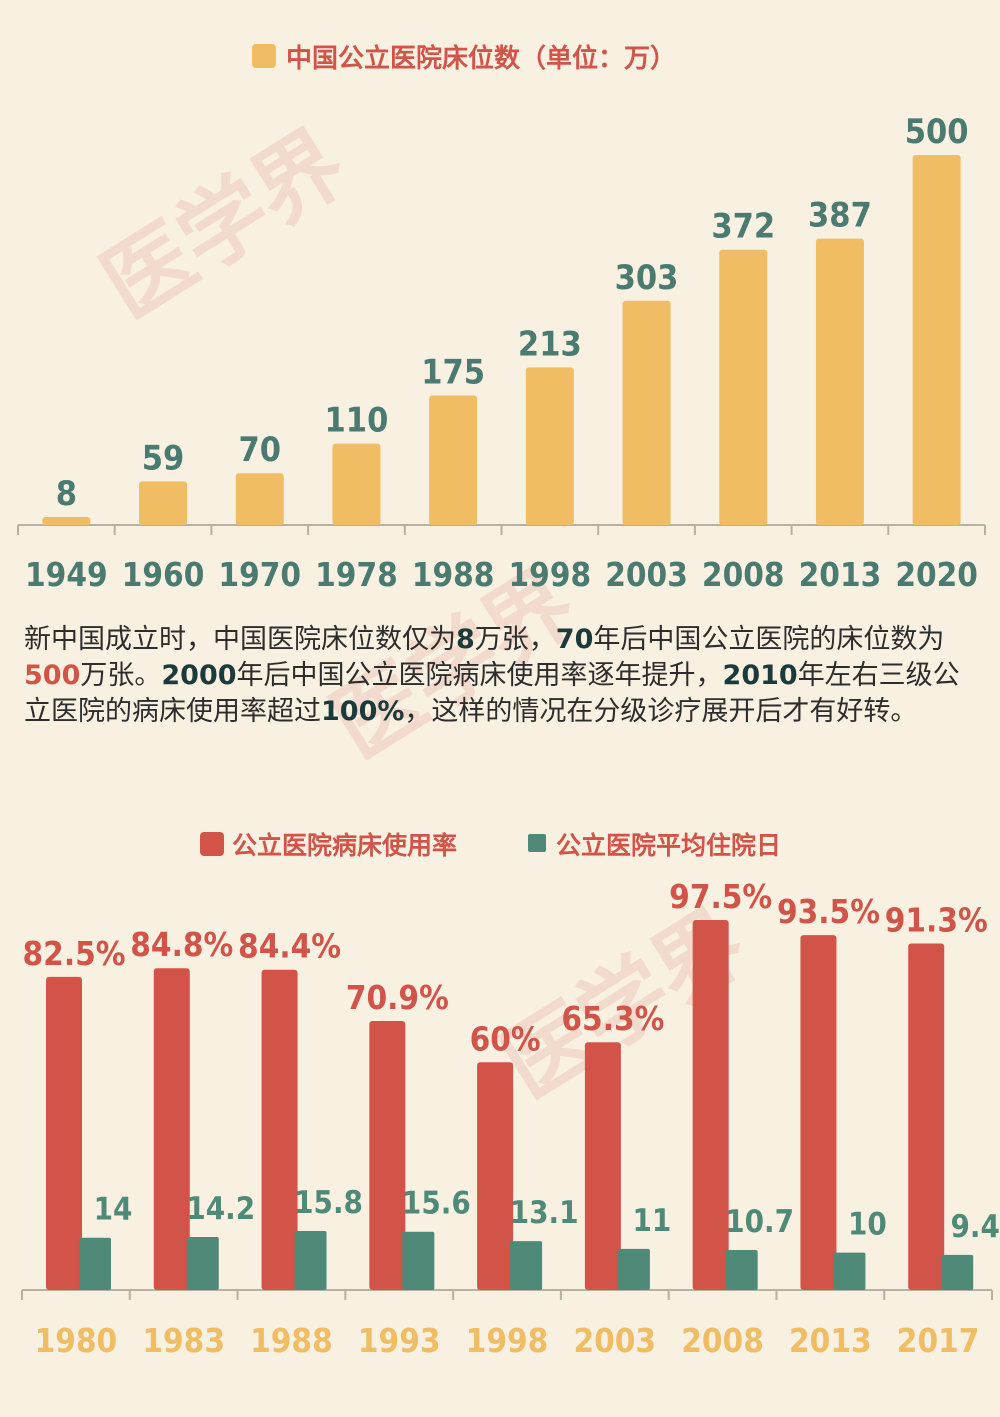 The image size is (1000, 1417). What do you see at coordinates (937, 132) in the screenshot?
I see `bed-count-value-label: 500` at bounding box center [937, 132].